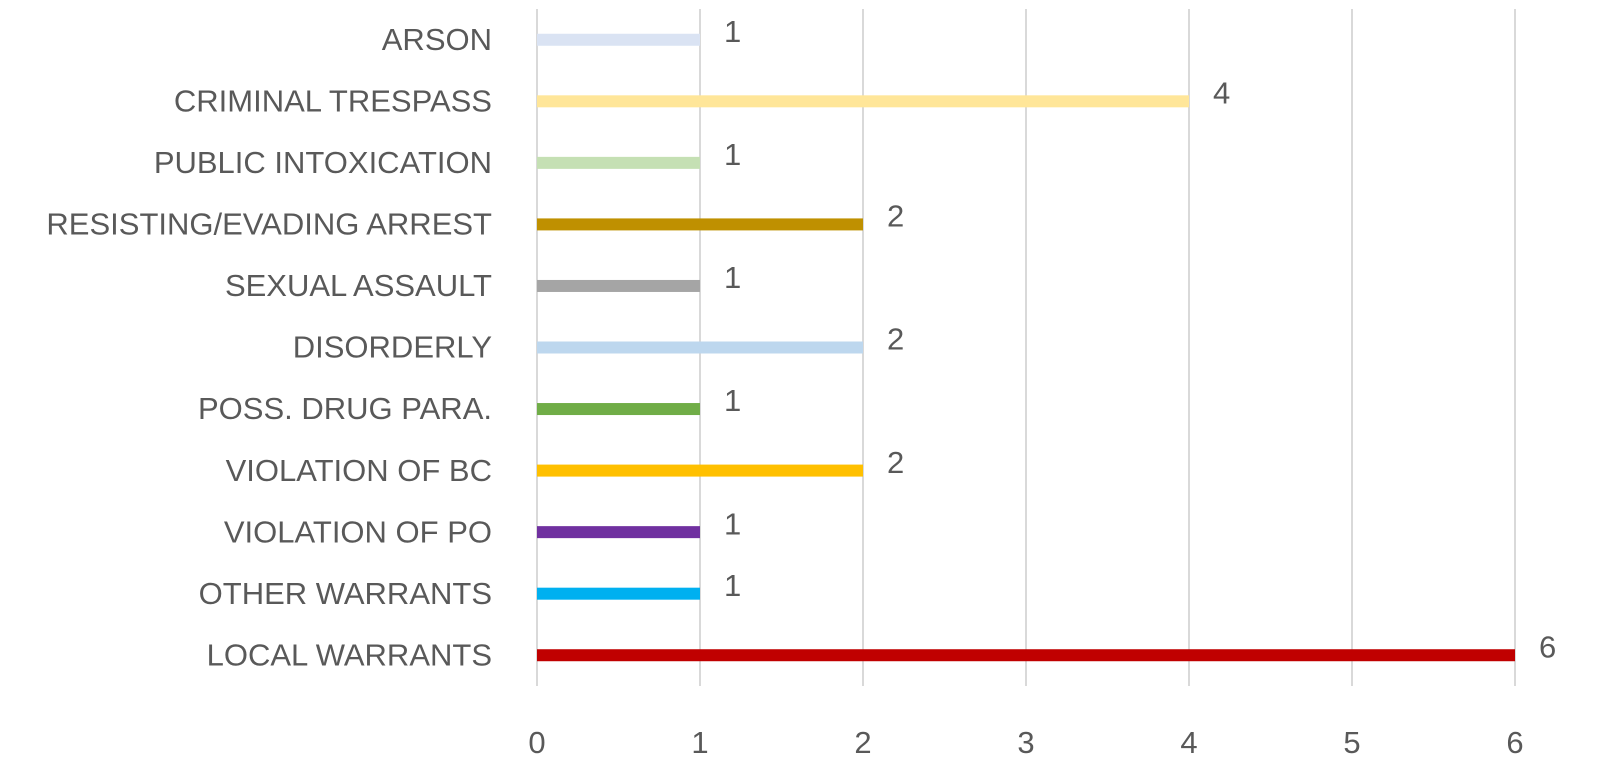 Image resolution: width=1614 pixels, height=784 pixels. I want to click on x-tick-label: 1, so click(699, 742).